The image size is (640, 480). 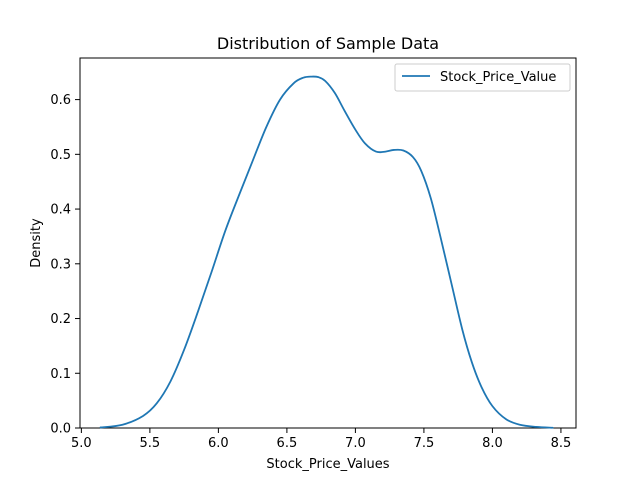 What do you see at coordinates (60, 429) in the screenshot?
I see `y-tick-label: 0.0` at bounding box center [60, 429].